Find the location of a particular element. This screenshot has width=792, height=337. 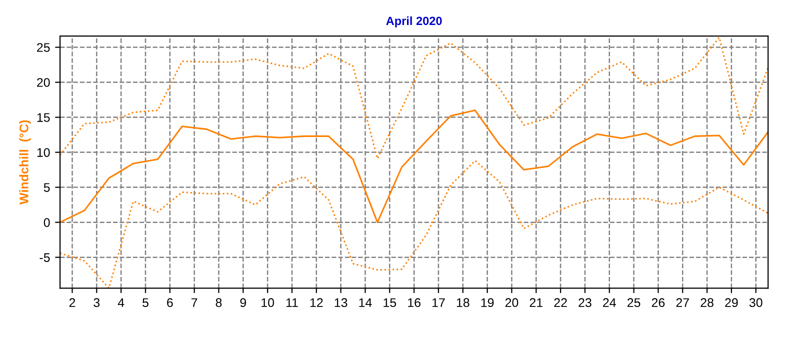

x-tick-label: 4 is located at coordinates (121, 302).